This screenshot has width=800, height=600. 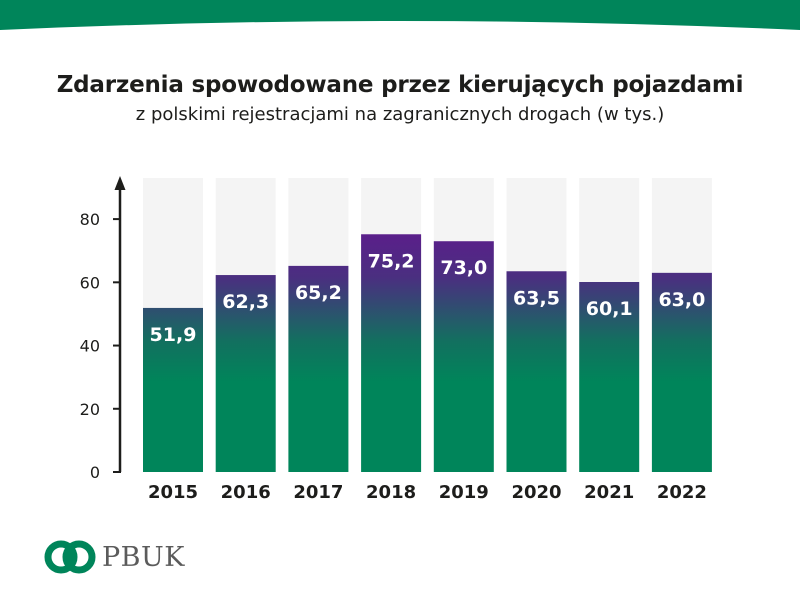 I want to click on x-tick-label-2017: 2017, so click(x=318, y=492).